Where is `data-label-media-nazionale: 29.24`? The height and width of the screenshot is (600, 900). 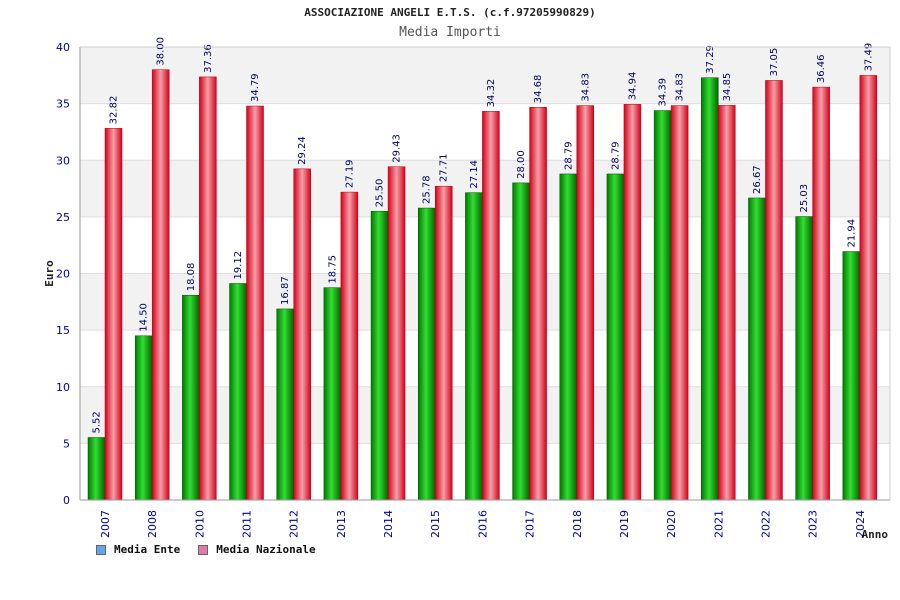
data-label-media-nazionale: 29.24 is located at coordinates (302, 150).